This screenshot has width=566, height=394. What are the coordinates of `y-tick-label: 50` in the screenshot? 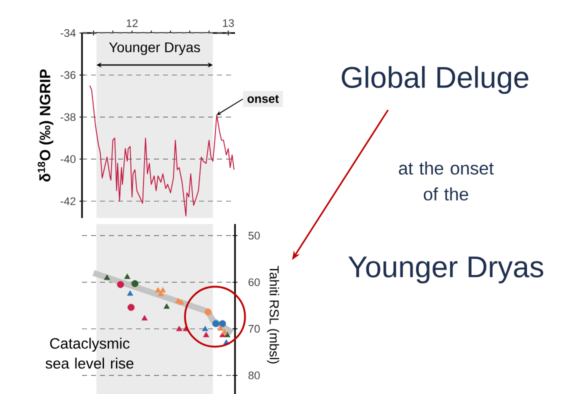 It's located at (254, 236).